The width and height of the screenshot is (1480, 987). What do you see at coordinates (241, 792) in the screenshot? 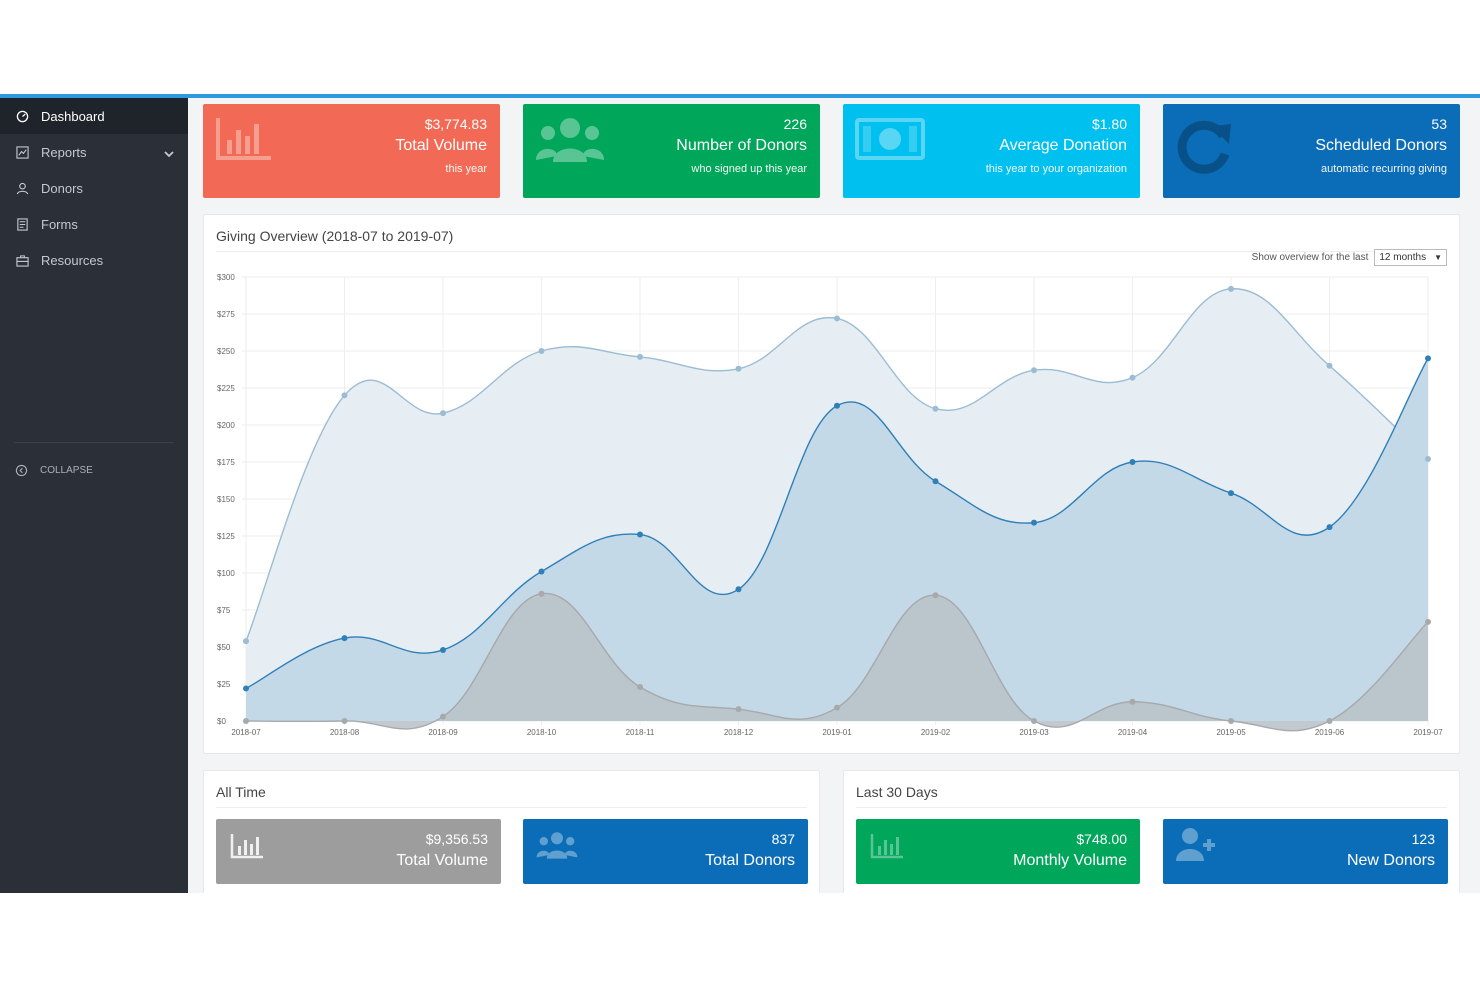
I see `panel-title: All Time` at bounding box center [241, 792].